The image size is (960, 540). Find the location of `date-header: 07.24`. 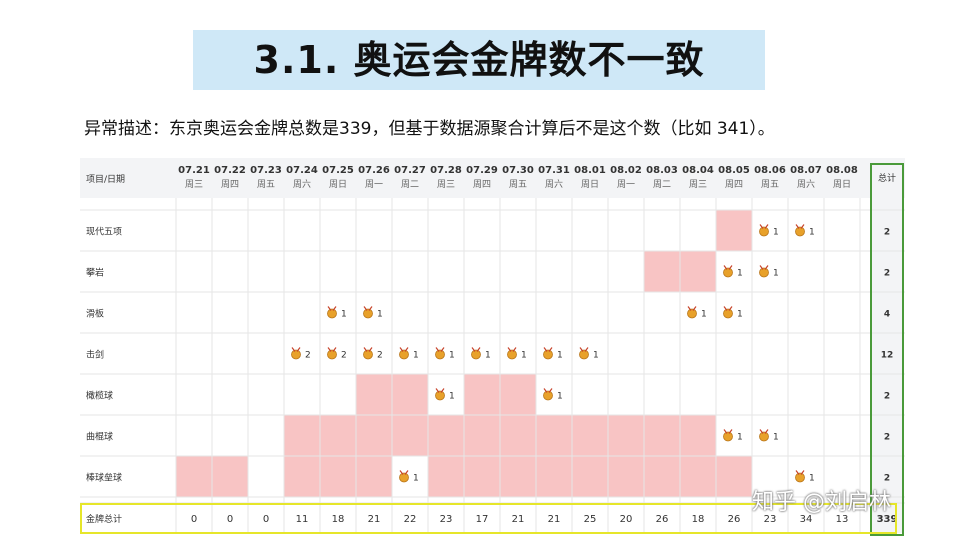

date-header: 07.24 is located at coordinates (302, 170).